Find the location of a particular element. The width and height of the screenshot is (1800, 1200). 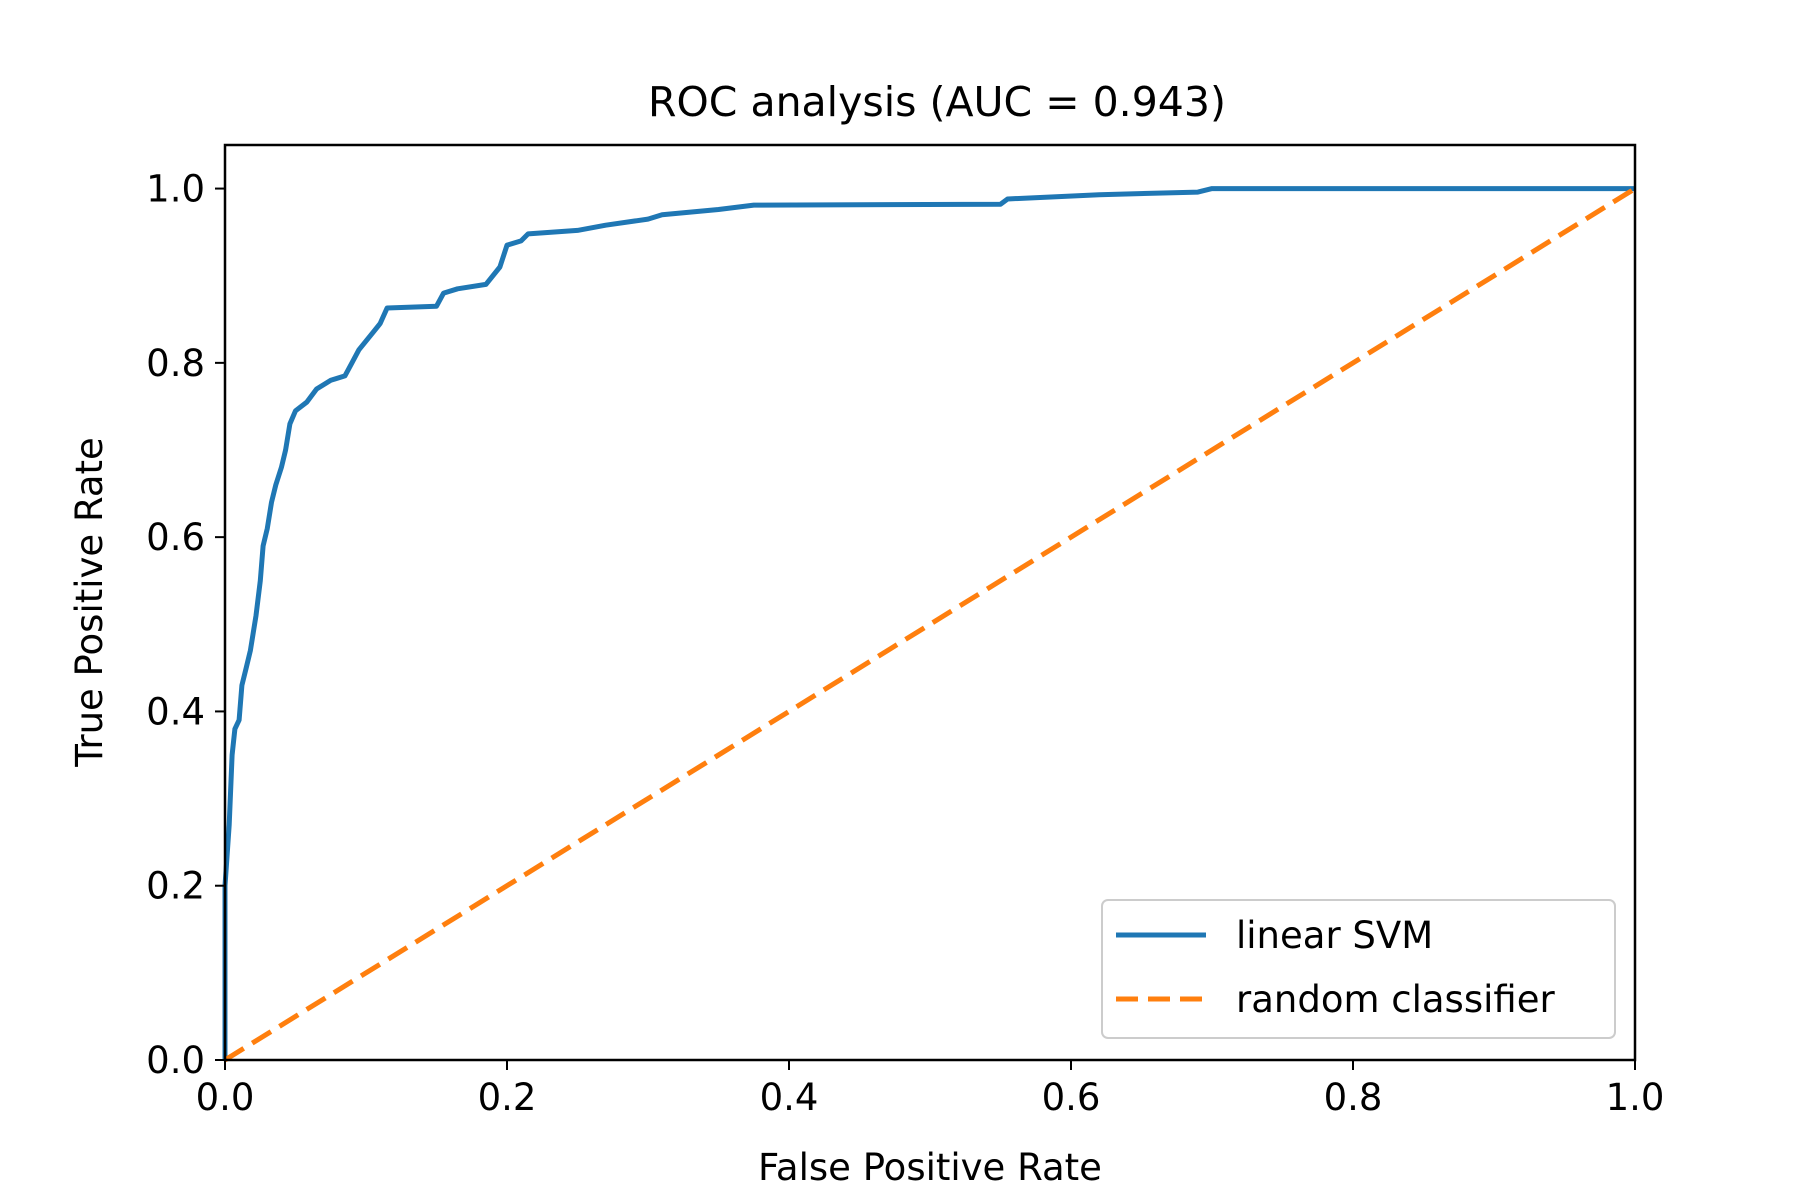

y-tick-label: 0.0 is located at coordinates (175, 1060).